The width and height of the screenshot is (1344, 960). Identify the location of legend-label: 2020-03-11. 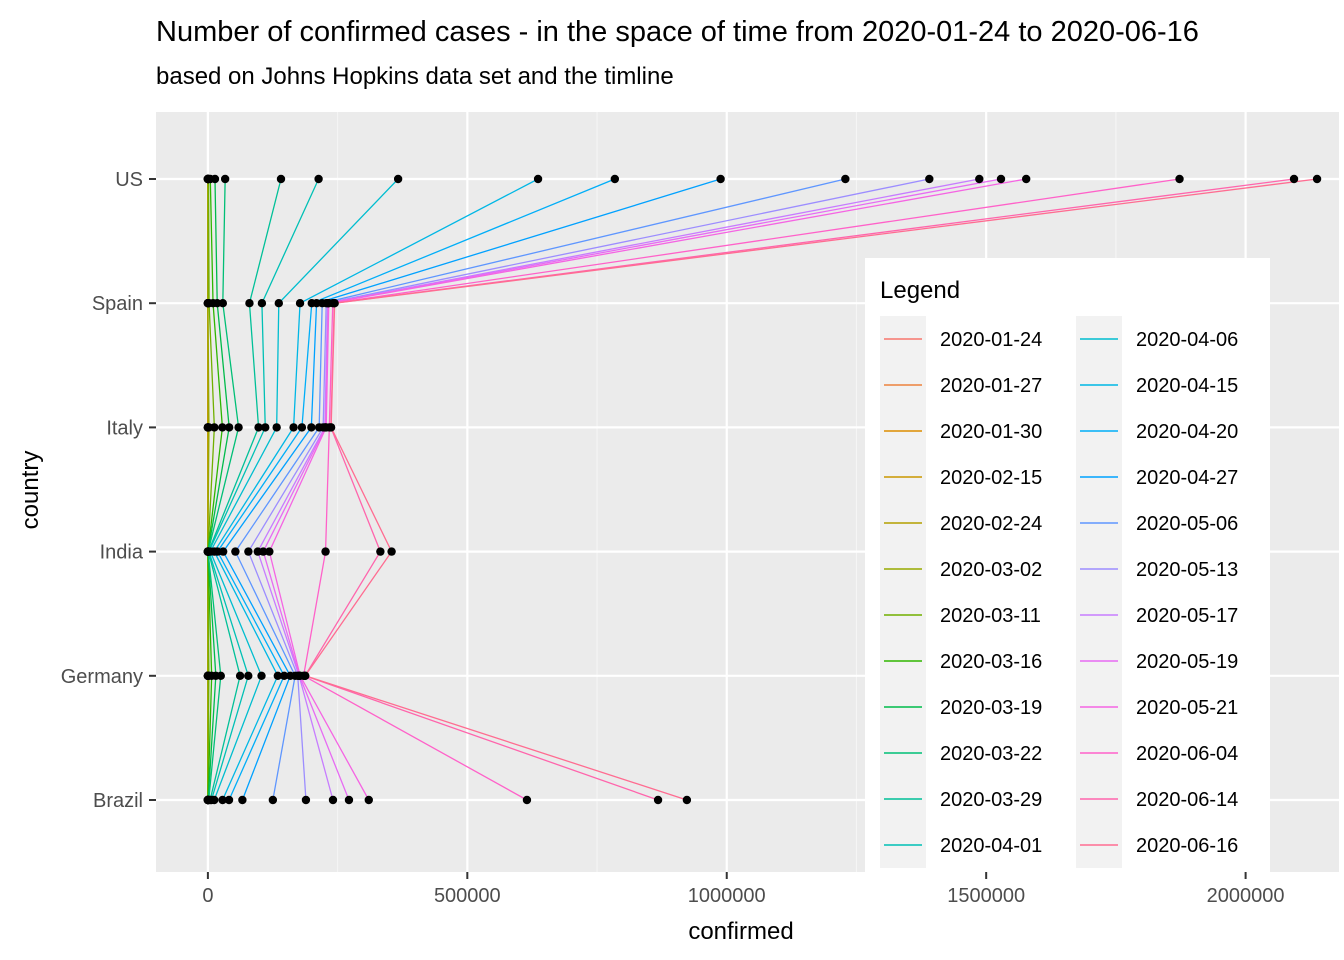
(990, 616).